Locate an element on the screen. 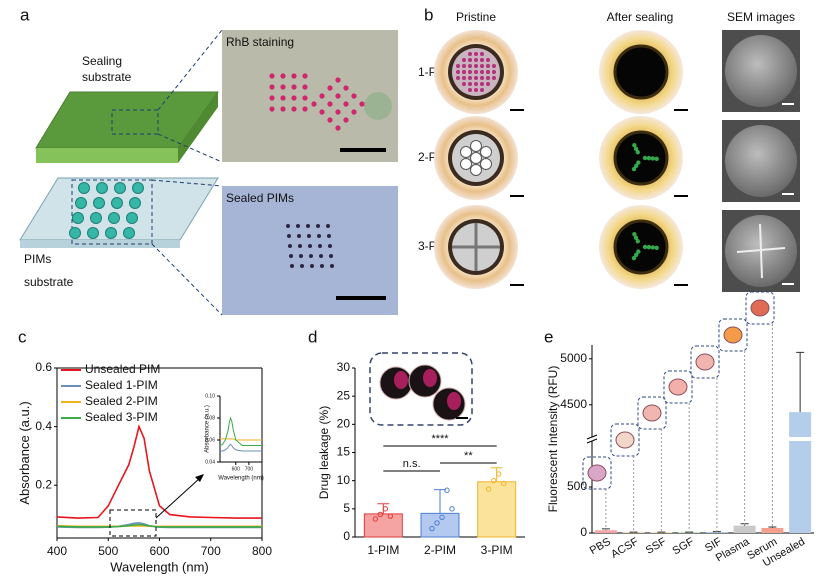 The width and height of the screenshot is (826, 579). bar is located at coordinates (744, 529).